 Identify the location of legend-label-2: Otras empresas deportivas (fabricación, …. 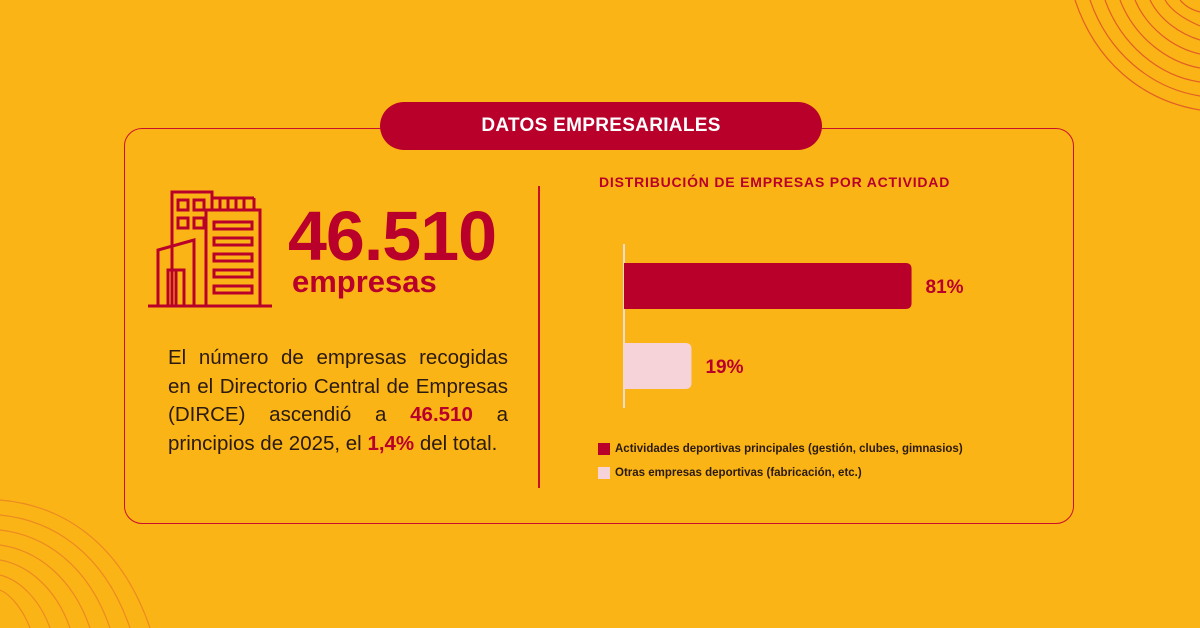
(738, 473).